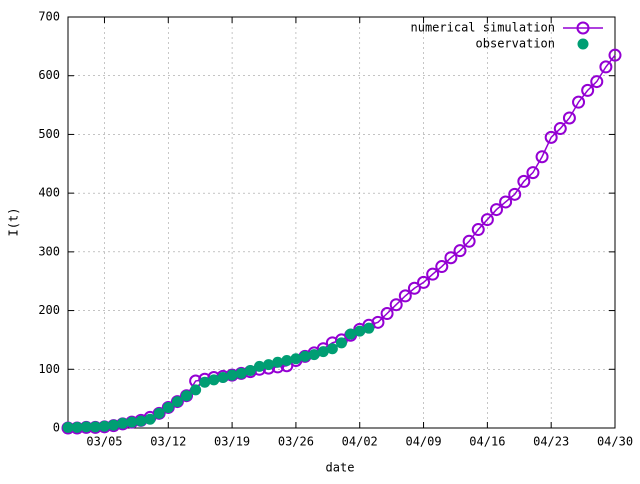 The height and width of the screenshot is (484, 640). Describe the element at coordinates (232, 442) in the screenshot. I see `x-tick-label: 03/19` at that location.